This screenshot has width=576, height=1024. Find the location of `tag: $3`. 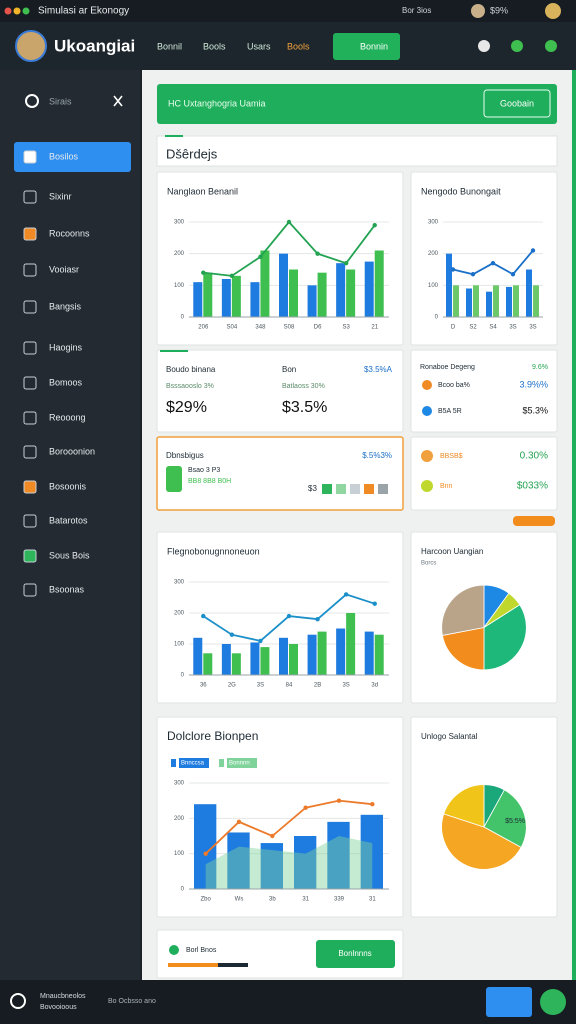

tag: $3 is located at coordinates (312, 488).